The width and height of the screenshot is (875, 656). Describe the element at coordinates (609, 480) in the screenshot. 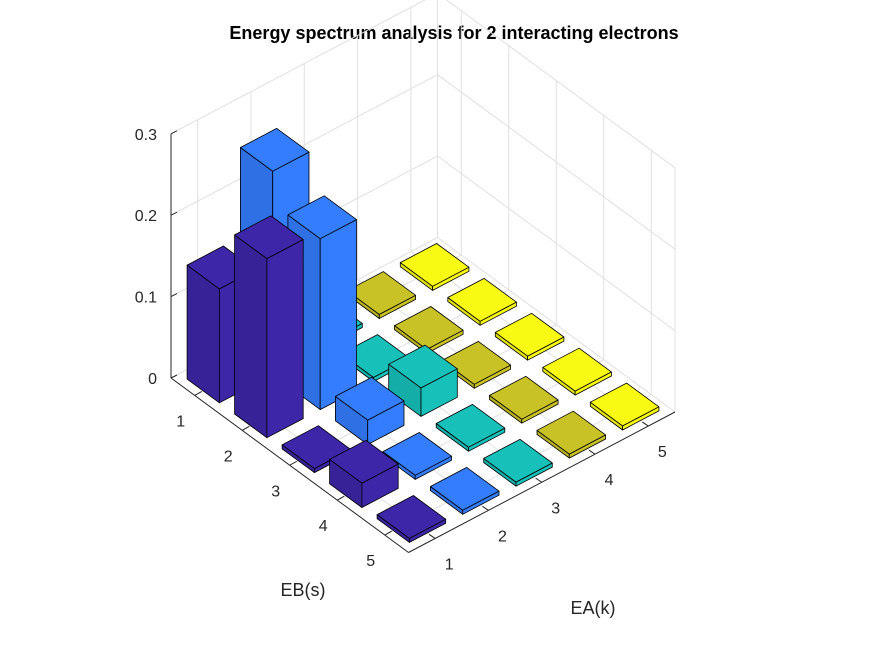

I see `x-tick-label: 4` at that location.